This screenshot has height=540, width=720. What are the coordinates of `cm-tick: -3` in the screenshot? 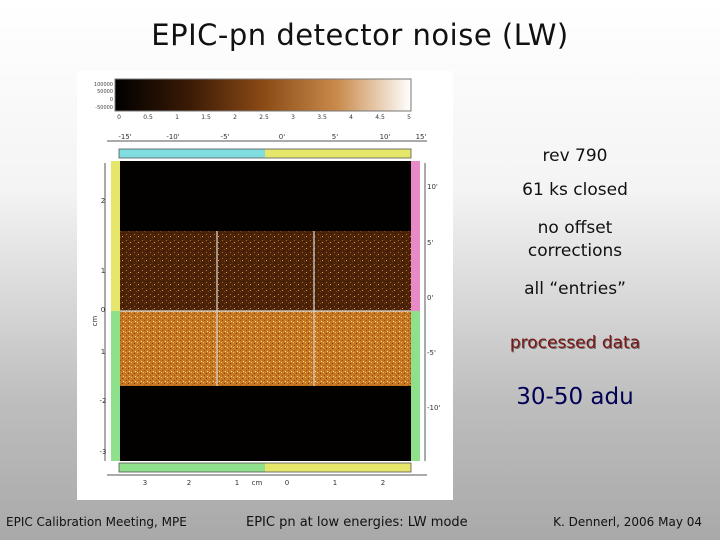 It's located at (103, 452).